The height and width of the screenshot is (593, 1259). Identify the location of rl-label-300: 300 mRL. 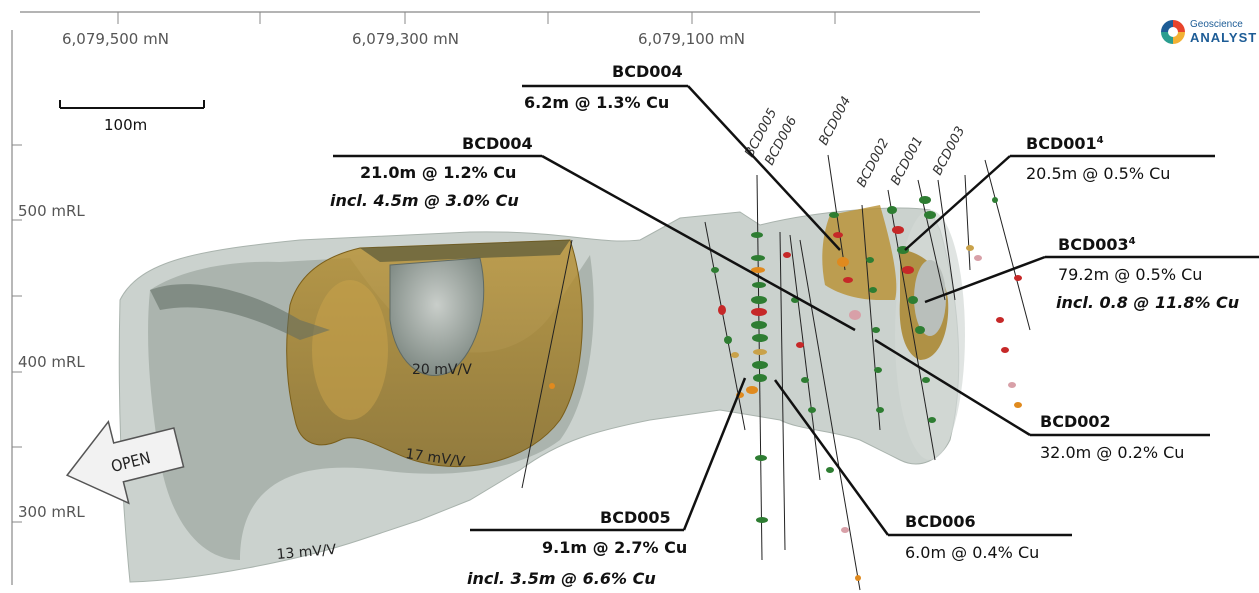
(51, 512).